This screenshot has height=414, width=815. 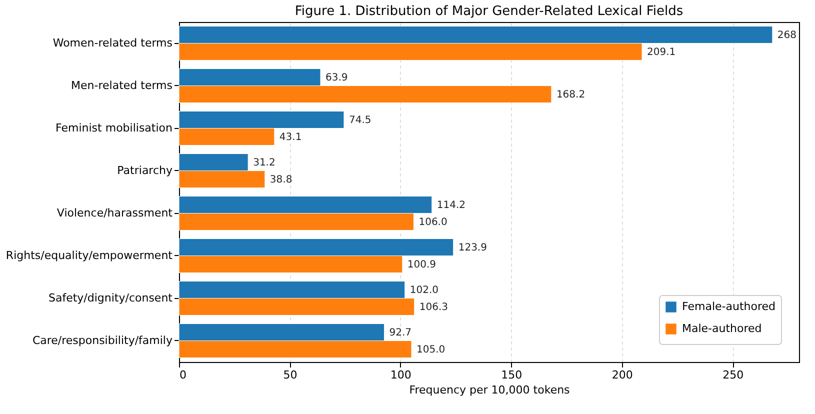 What do you see at coordinates (431, 350) in the screenshot?
I see `data-label: 105.0` at bounding box center [431, 350].